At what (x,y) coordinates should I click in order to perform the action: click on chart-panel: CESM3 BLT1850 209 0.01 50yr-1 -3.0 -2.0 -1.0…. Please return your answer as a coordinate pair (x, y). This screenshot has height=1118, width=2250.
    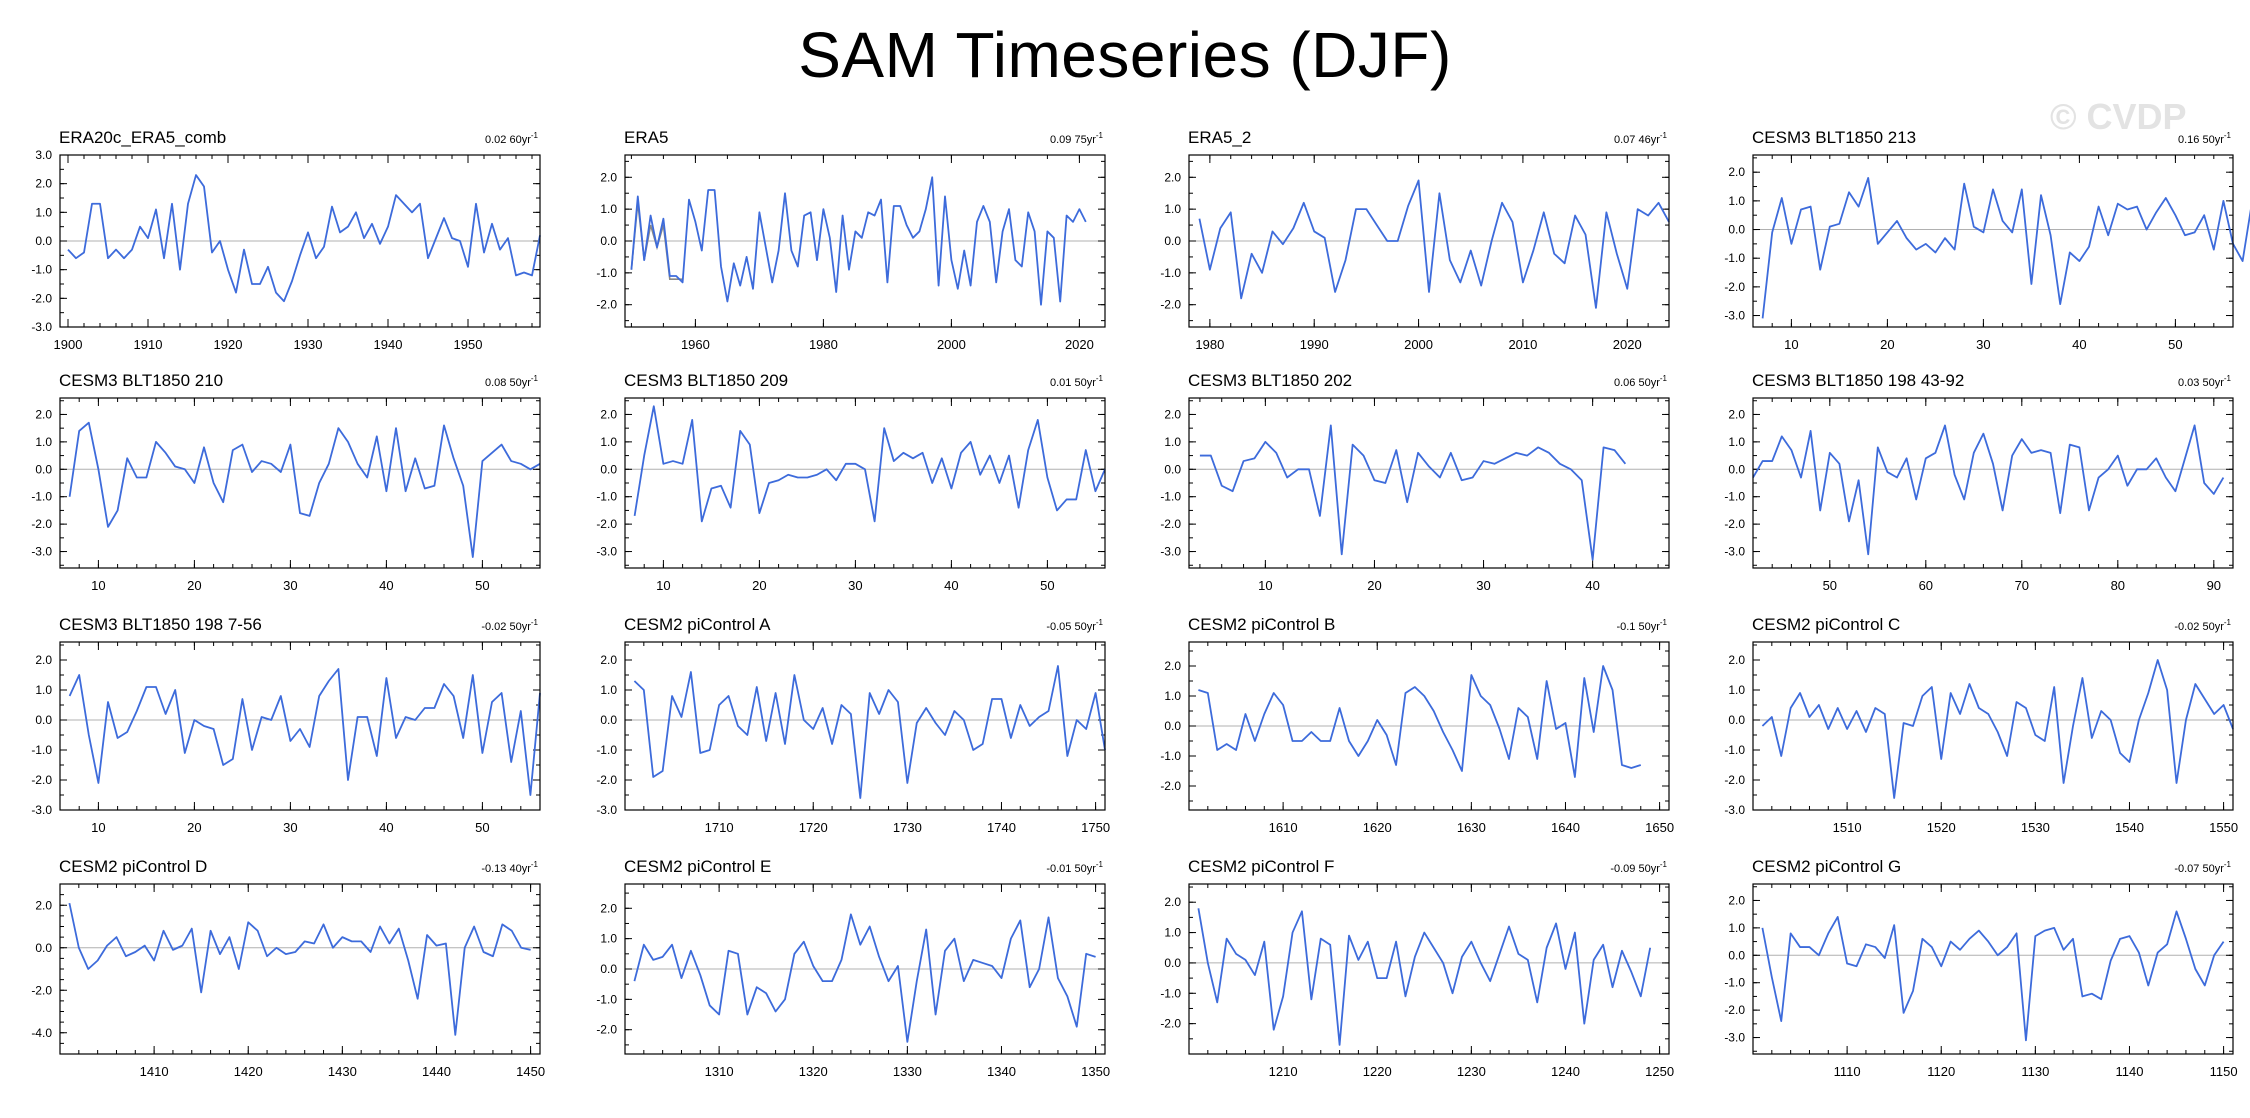
    Looking at the image, I should click on (851, 482).